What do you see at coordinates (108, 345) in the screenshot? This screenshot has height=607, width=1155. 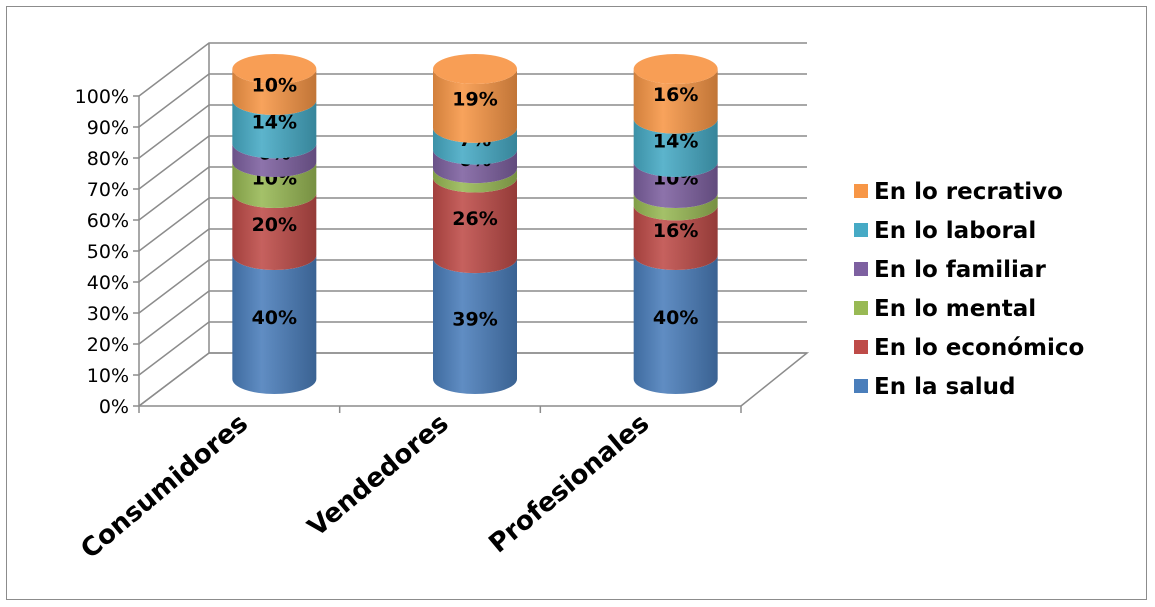 I see `y-tick-label: 20%` at bounding box center [108, 345].